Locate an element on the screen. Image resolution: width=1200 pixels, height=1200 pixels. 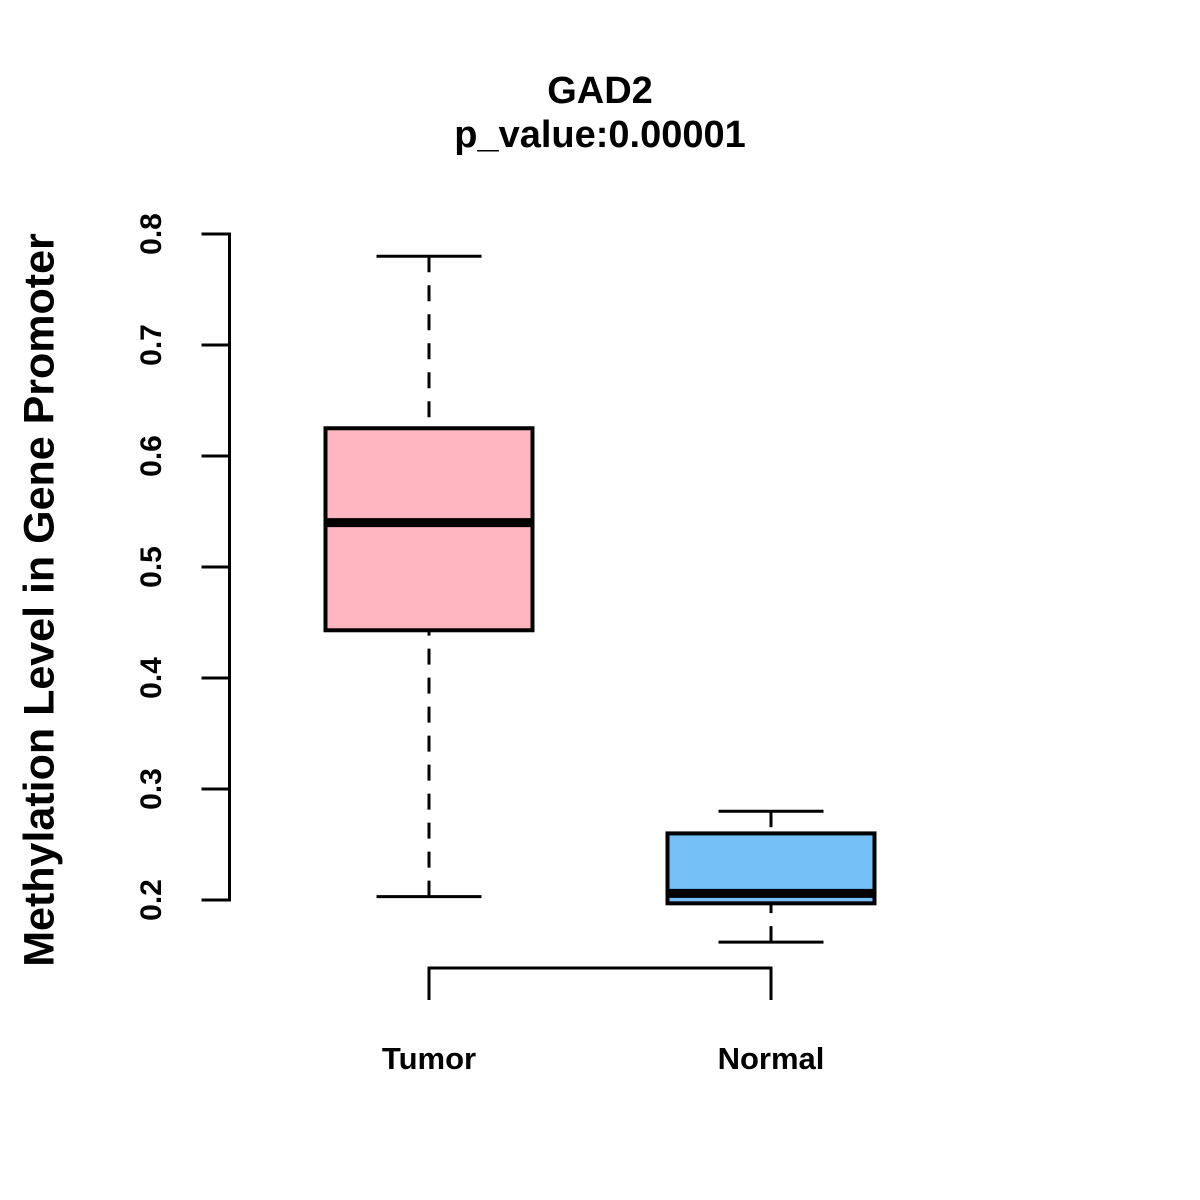
comparison-bracket is located at coordinates (600, 983).